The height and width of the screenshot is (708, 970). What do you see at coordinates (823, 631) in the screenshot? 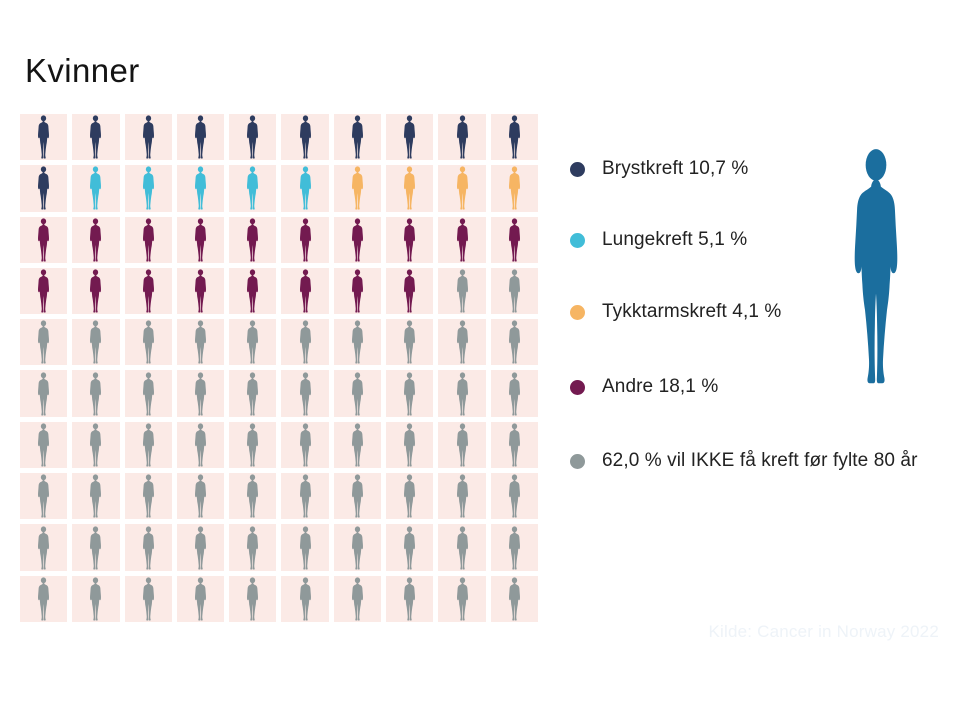
I see `source-text: Kilde: Cancer in Norway 2022` at bounding box center [823, 631].